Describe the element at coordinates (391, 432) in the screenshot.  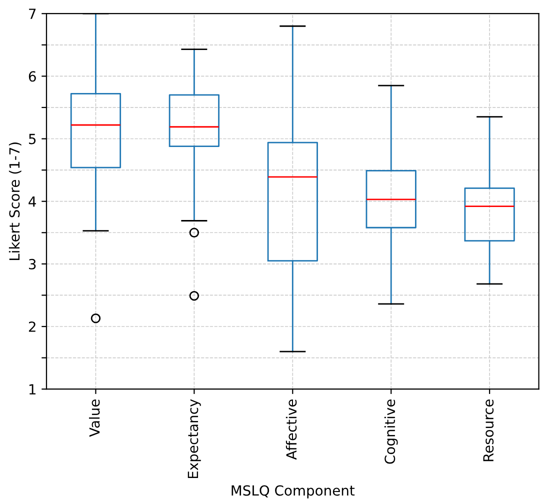
I see `x-tick-label: Cognitive` at that location.